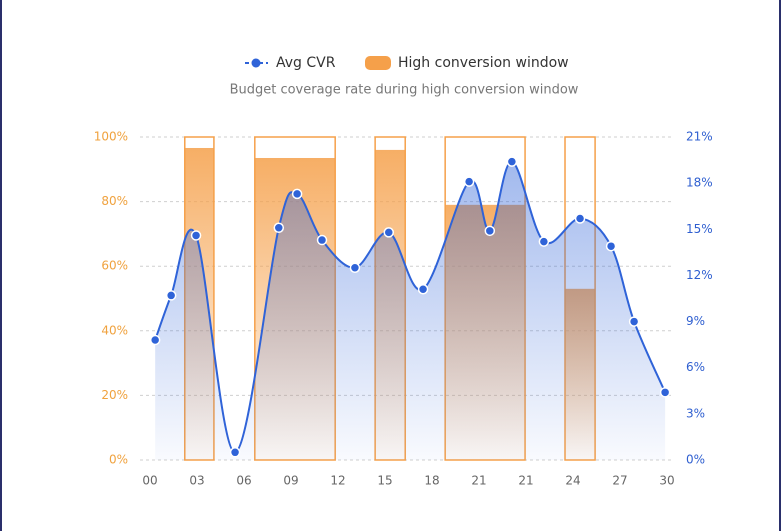  Describe the element at coordinates (699, 229) in the screenshot. I see `y2-tick-label: 15%` at that location.